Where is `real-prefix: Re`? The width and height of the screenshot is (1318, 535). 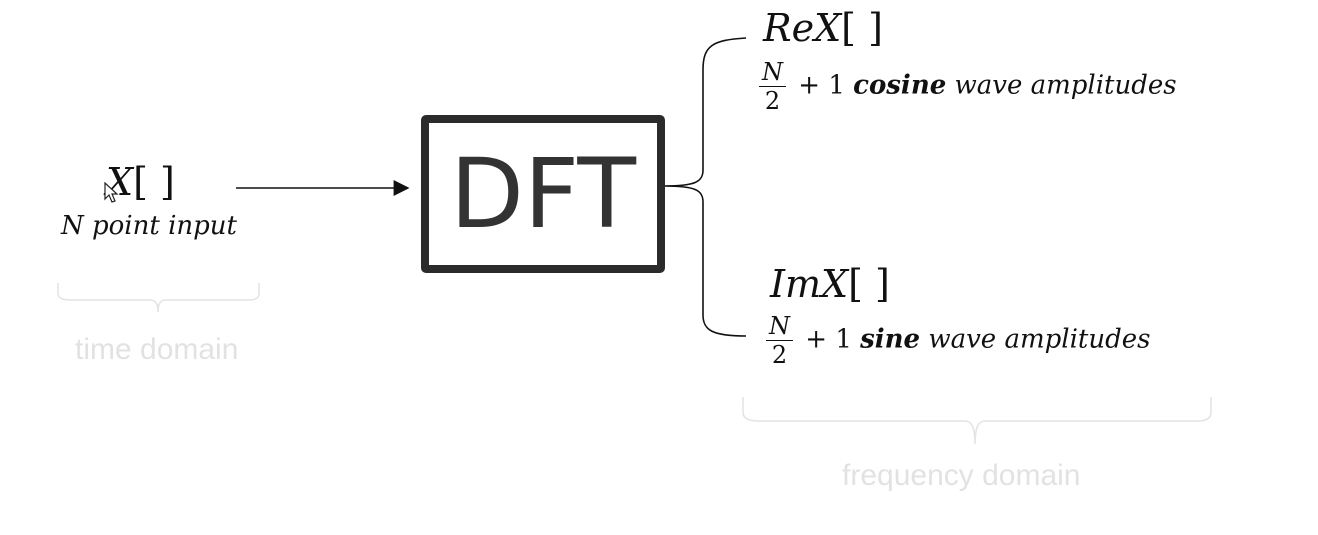 real-prefix: Re is located at coordinates (789, 28).